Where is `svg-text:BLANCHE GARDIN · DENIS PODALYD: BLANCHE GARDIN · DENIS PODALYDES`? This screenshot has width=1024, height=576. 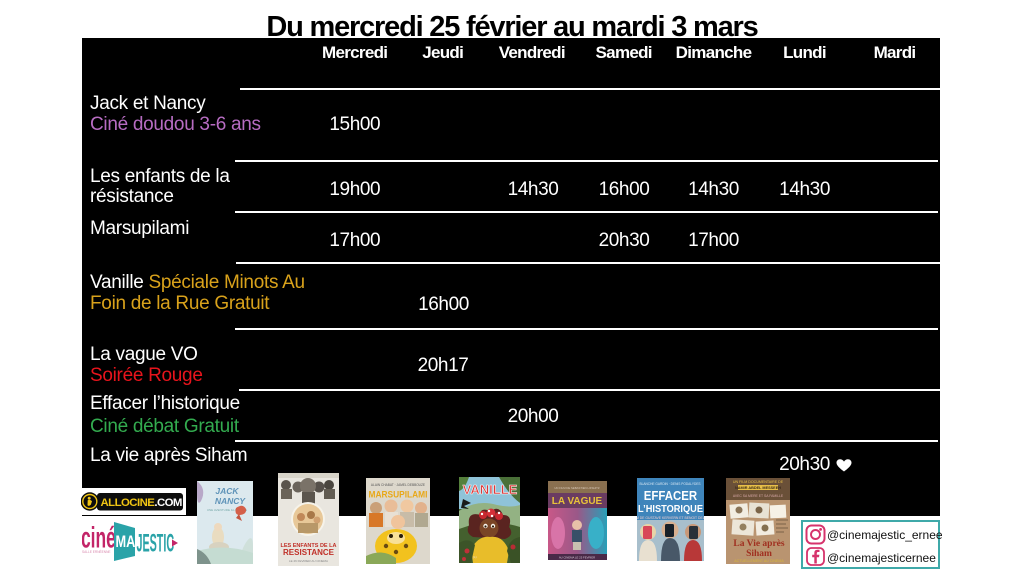 svg-text:BLANCHE GARDIN · DENIS PODALYD: BLANCHE GARDIN · DENIS PODALYDES is located at coordinates (669, 484).